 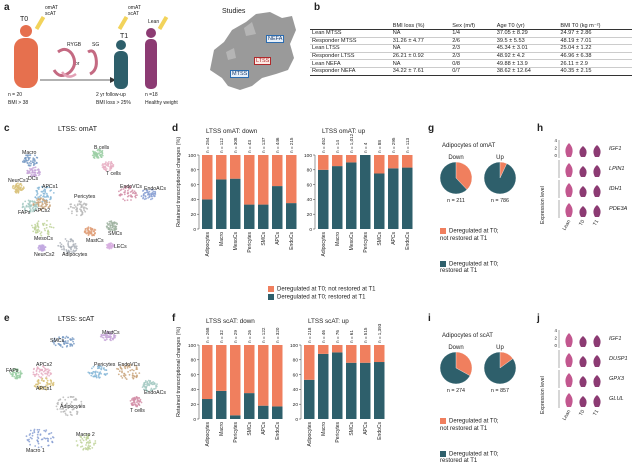 What do you see at coordinates (296, 405) in the screenshot?
I see `y-tick-label: 20` at bounding box center [296, 405].